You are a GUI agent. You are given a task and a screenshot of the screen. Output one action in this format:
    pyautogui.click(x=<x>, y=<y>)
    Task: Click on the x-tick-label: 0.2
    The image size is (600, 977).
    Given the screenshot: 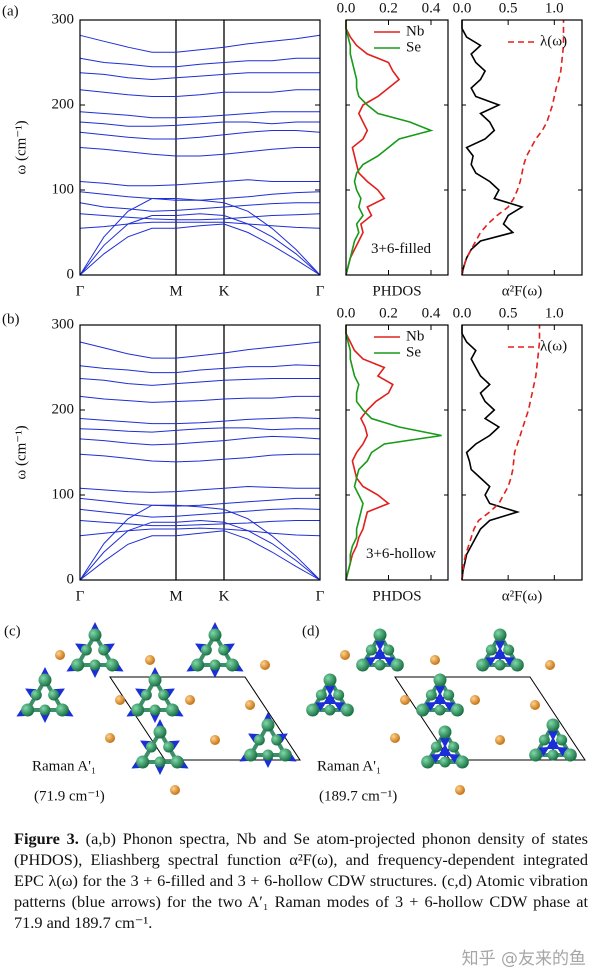 What is the action you would take?
    pyautogui.click(x=388, y=8)
    